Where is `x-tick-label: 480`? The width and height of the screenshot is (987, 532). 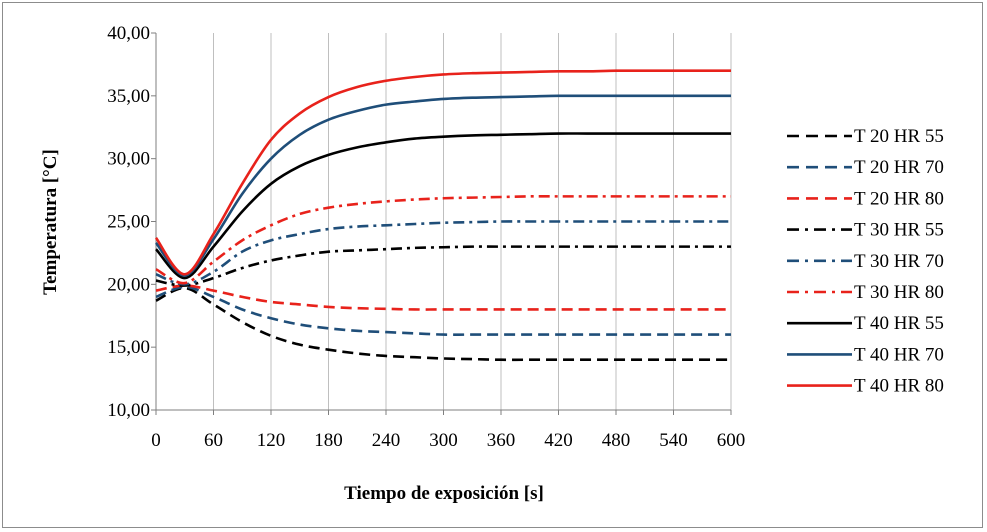
x-tick-label: 480 is located at coordinates (616, 440).